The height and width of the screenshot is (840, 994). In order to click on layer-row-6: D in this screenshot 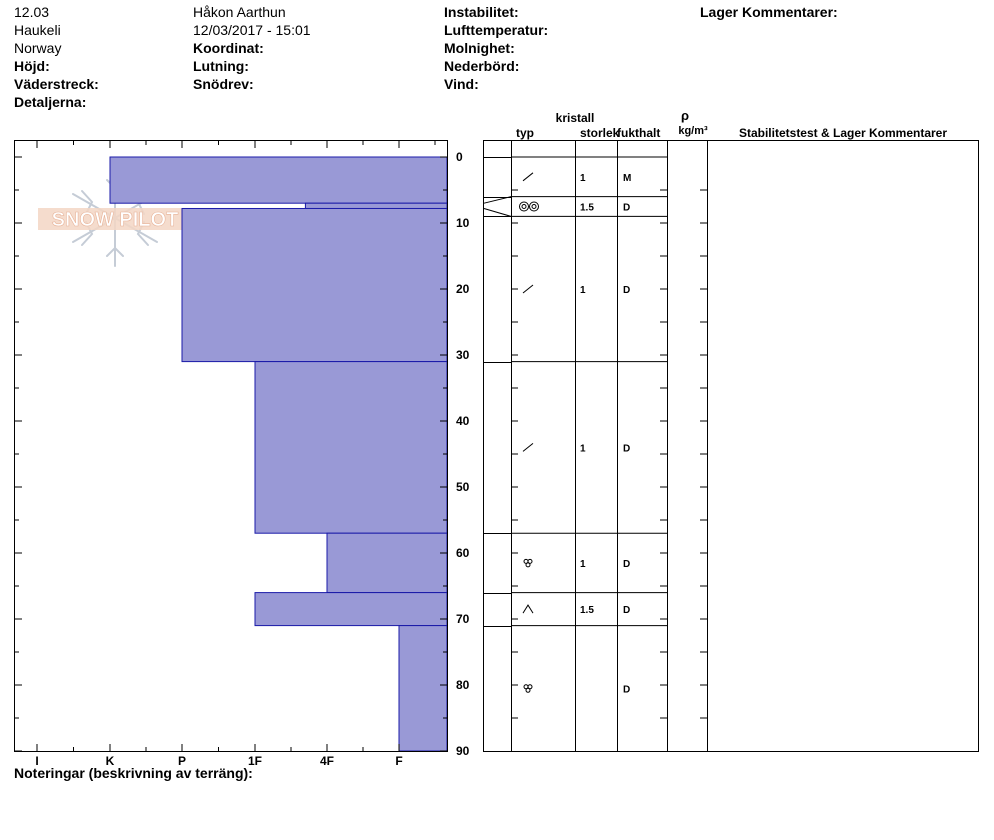, I will do `click(576, 689)`.